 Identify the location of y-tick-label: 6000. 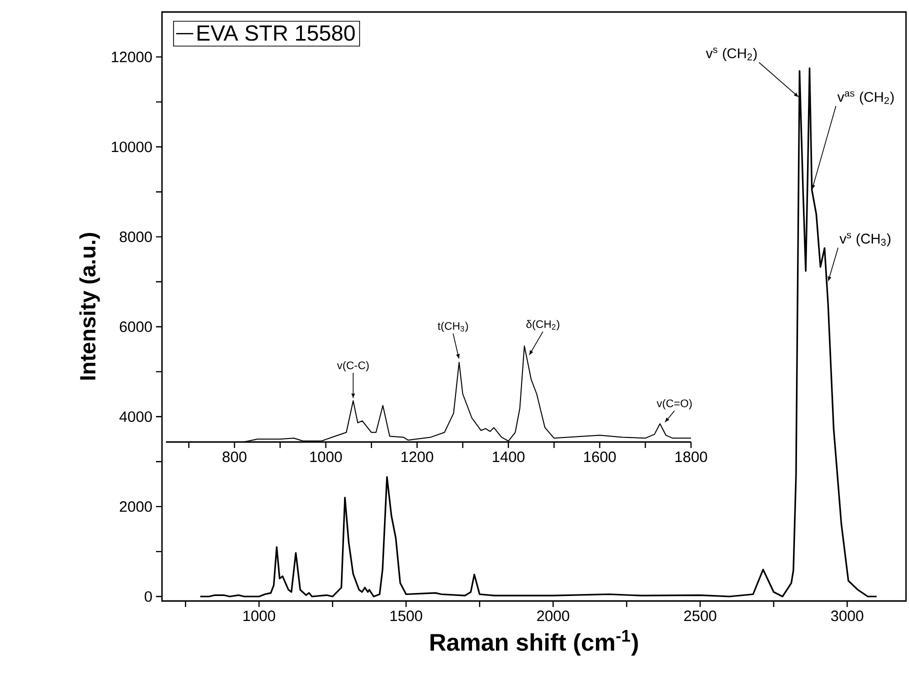
(136, 326).